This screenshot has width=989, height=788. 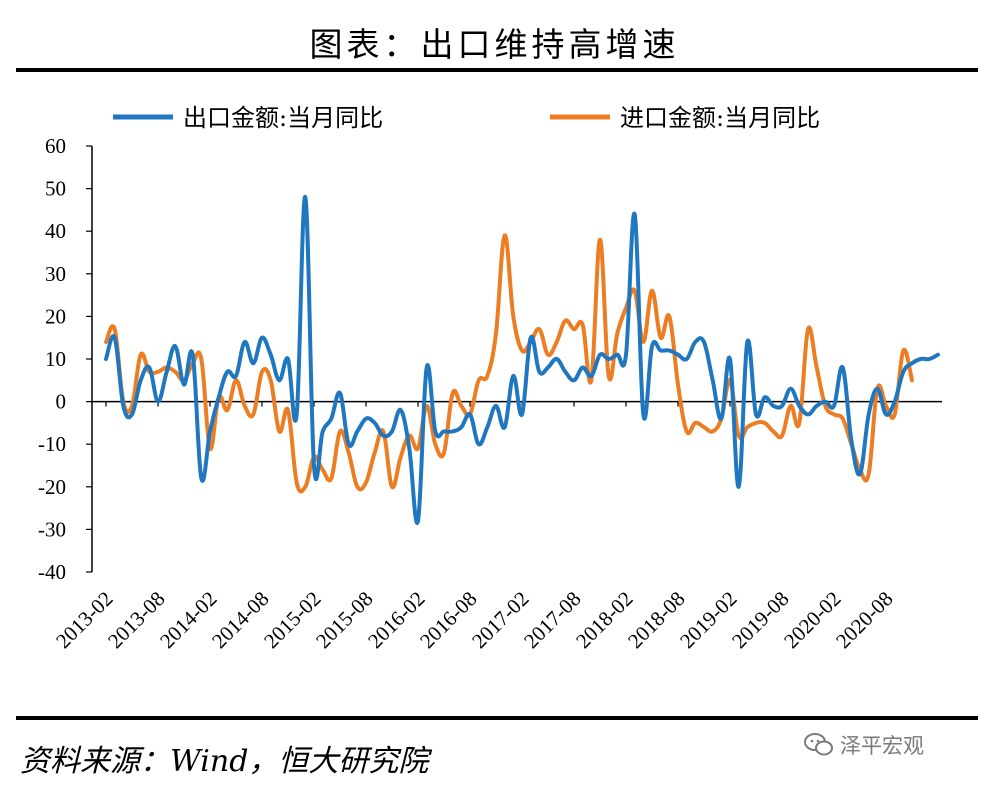 What do you see at coordinates (720, 118) in the screenshot?
I see `legend-label-imports: 进口金额:当月同比` at bounding box center [720, 118].